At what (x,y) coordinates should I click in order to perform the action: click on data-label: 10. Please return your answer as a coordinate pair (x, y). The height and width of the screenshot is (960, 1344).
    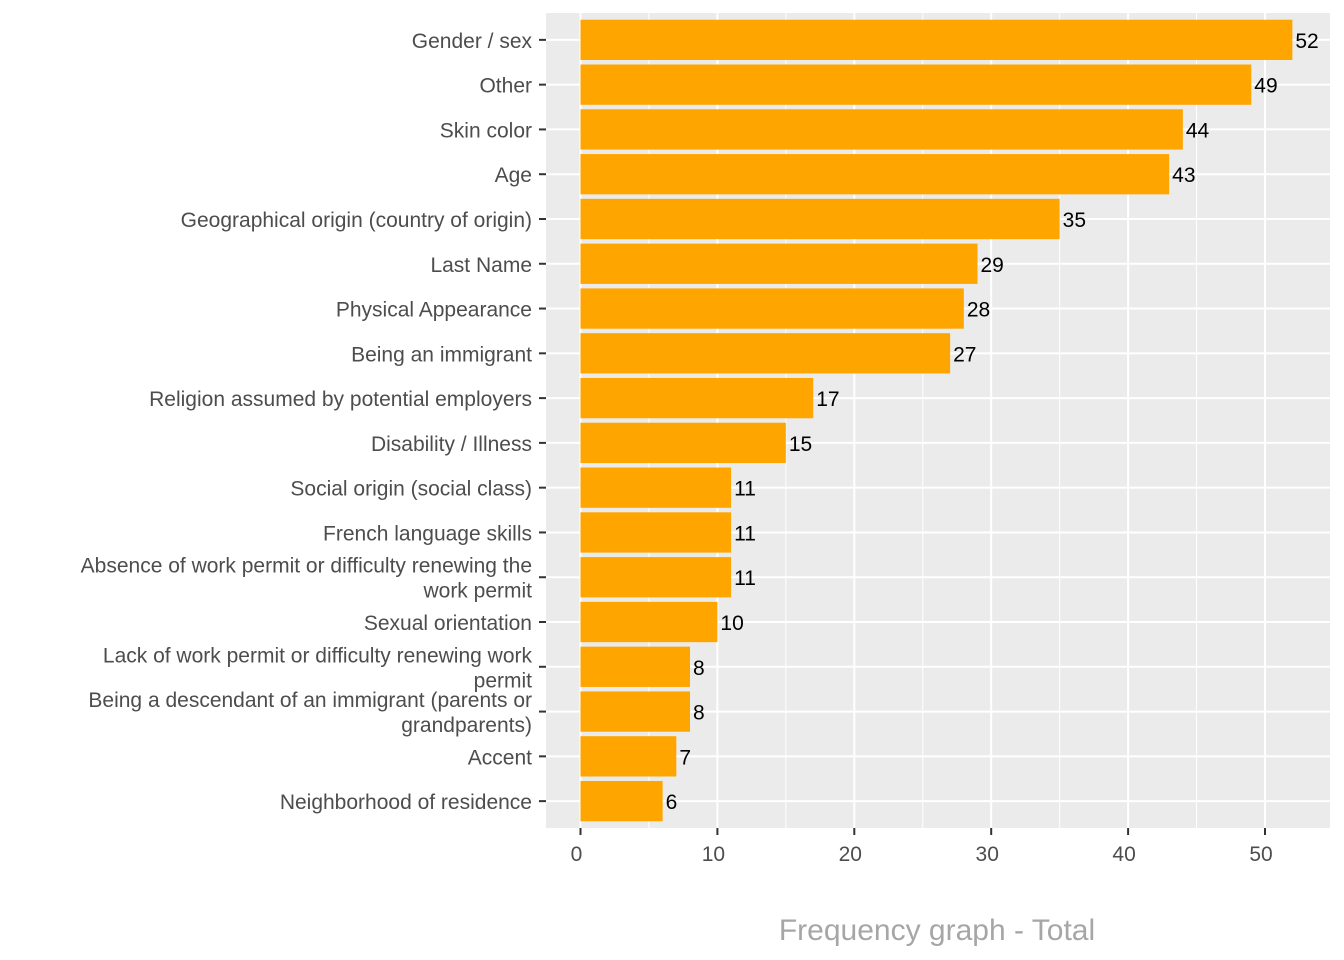
    Looking at the image, I should click on (731, 623).